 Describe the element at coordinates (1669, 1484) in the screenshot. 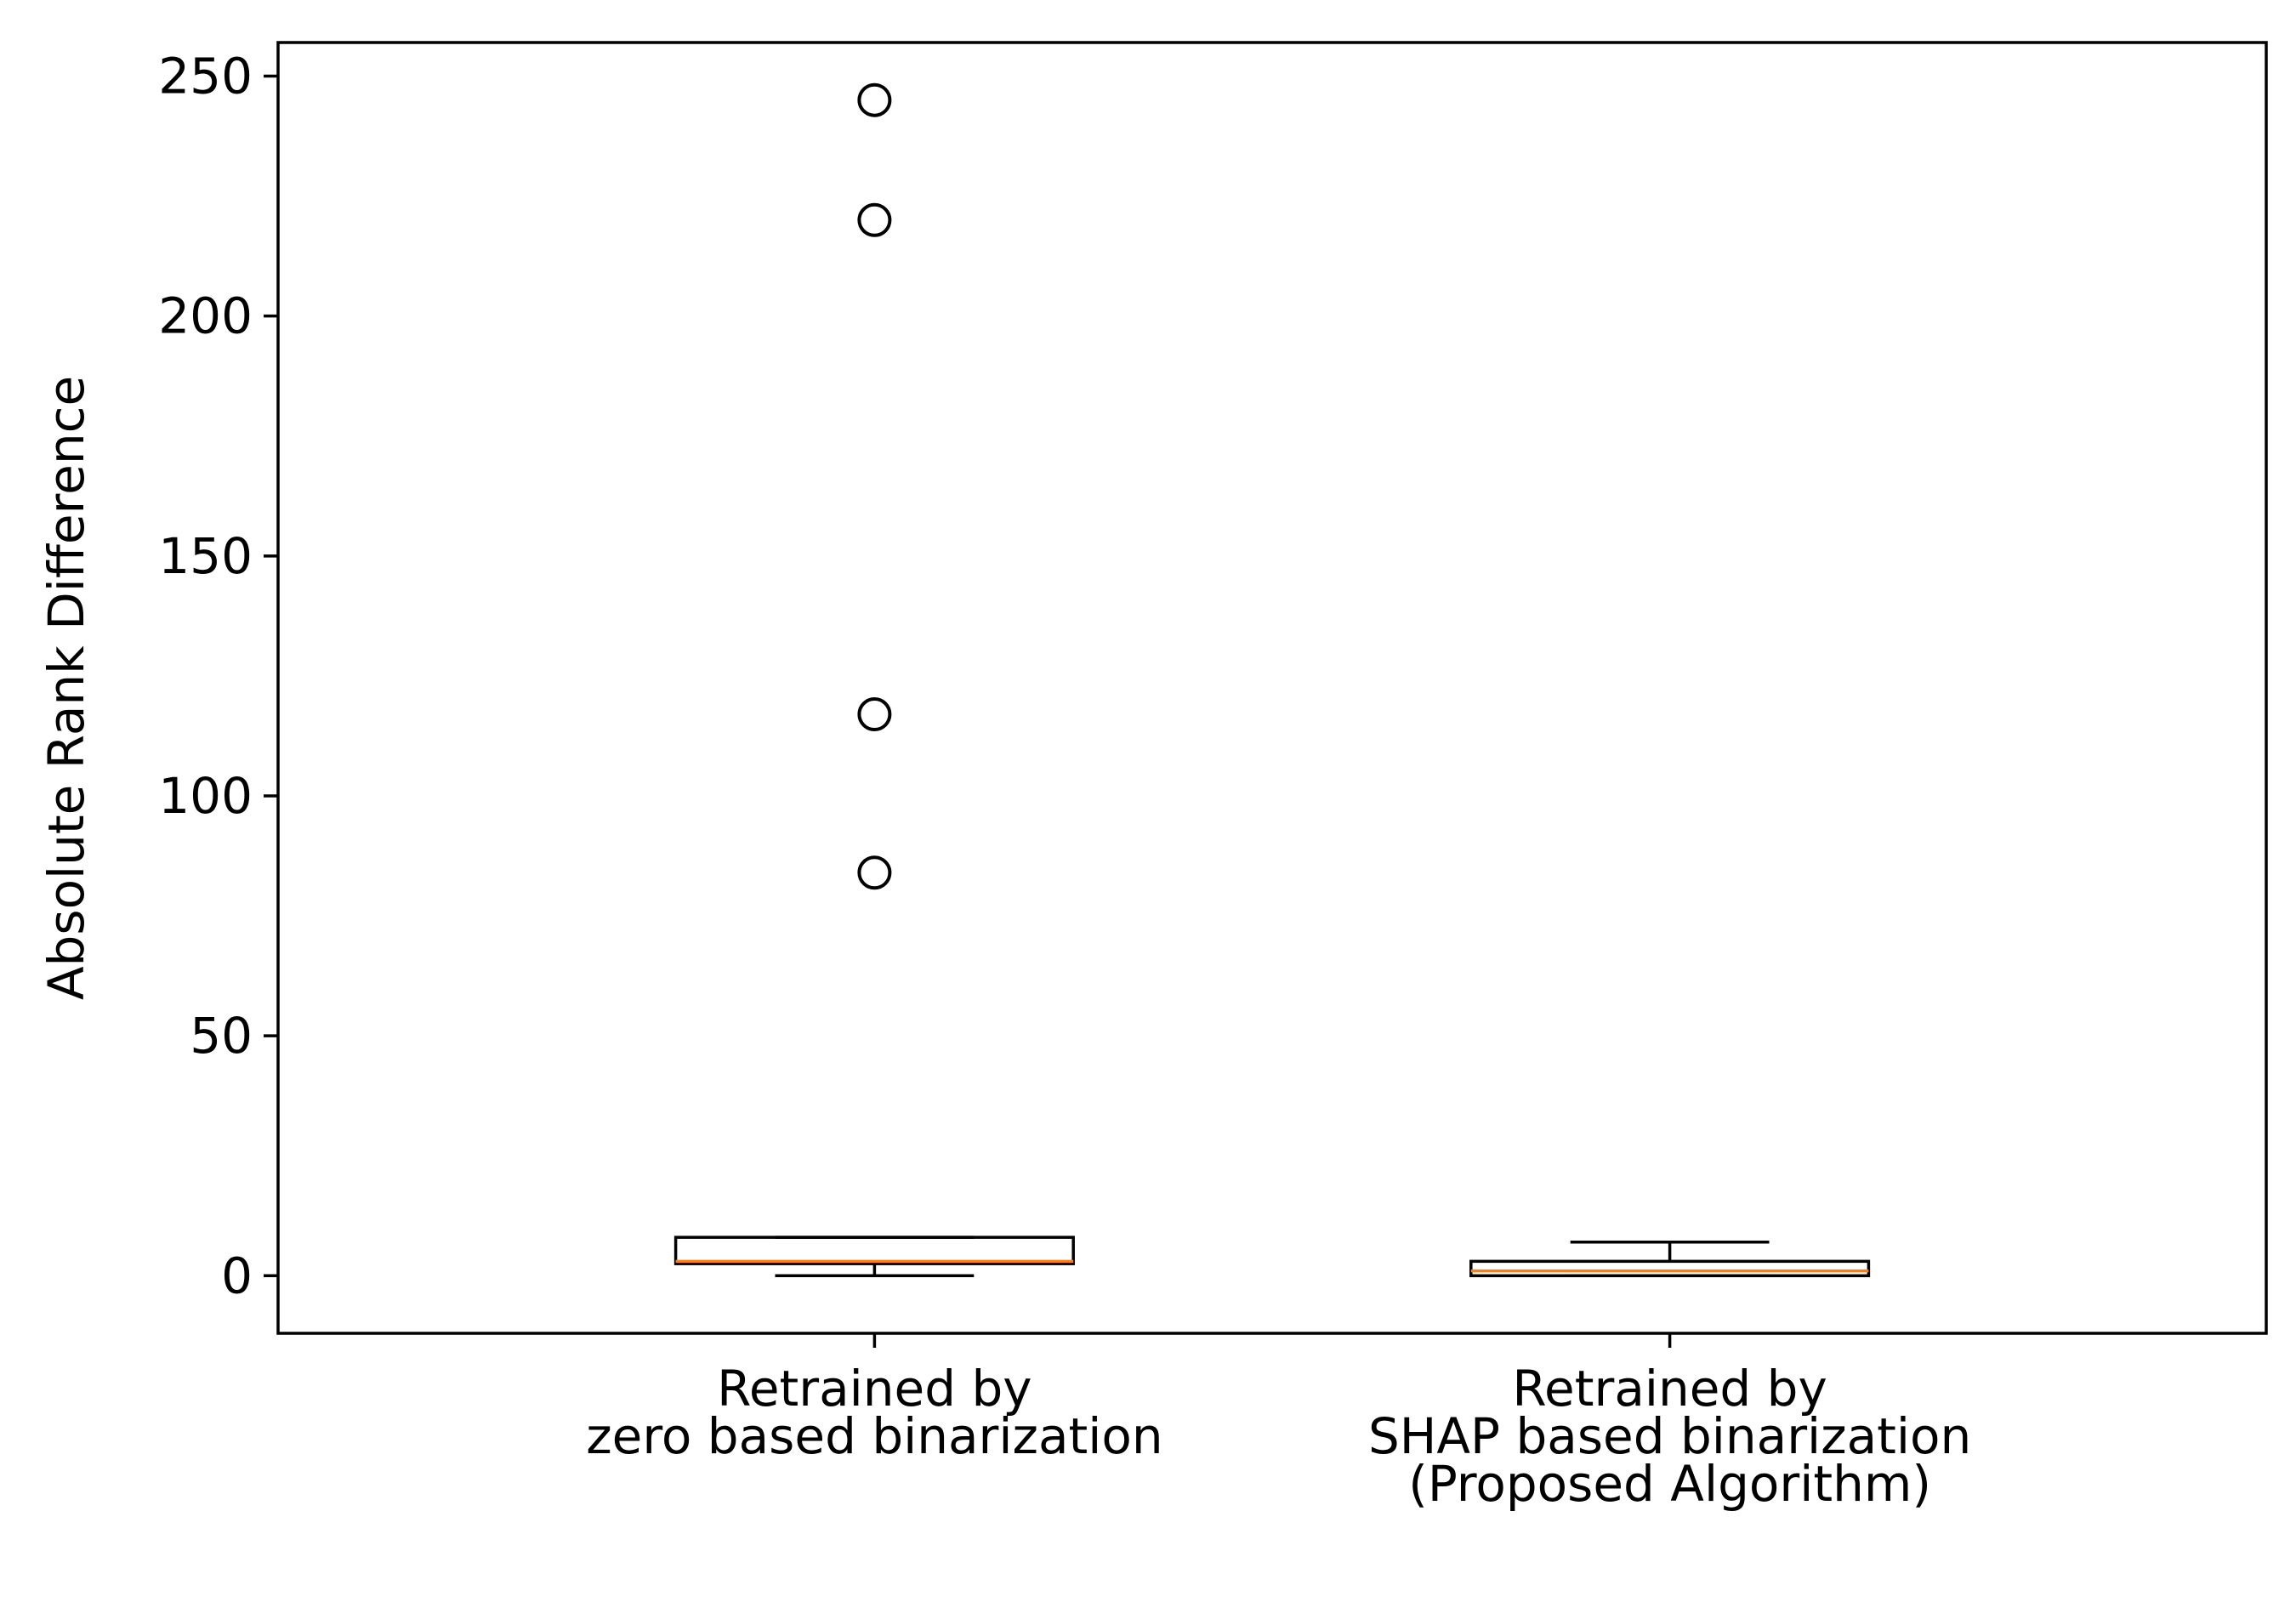

I see `x-tick-label-line: (Proposed Algorithm)` at that location.